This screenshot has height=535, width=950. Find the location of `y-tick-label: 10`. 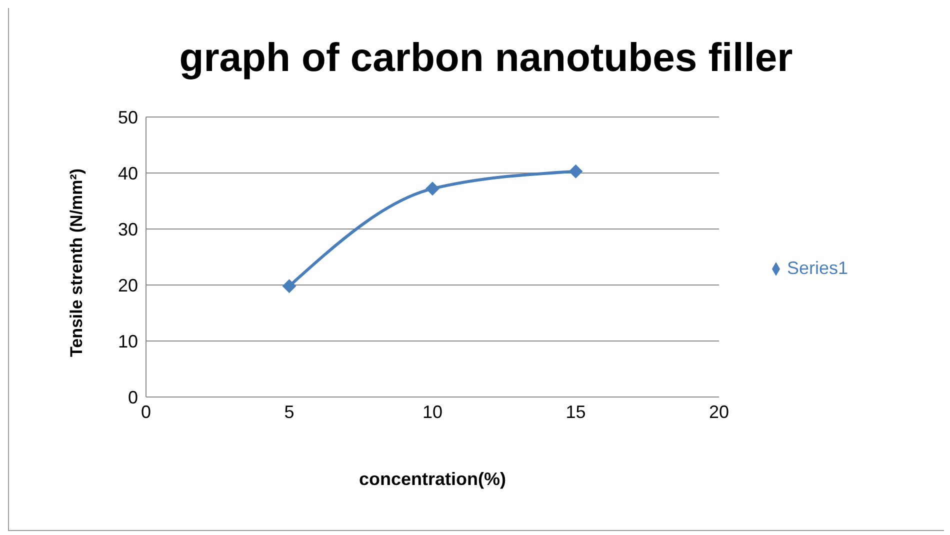

y-tick-label: 10 is located at coordinates (128, 341).